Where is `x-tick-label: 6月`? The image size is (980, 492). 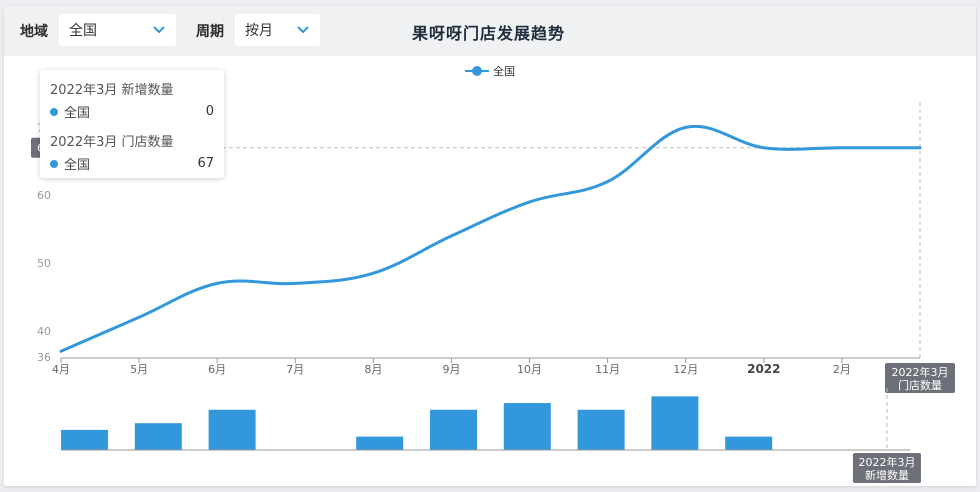 x-tick-label: 6月 is located at coordinates (217, 369).